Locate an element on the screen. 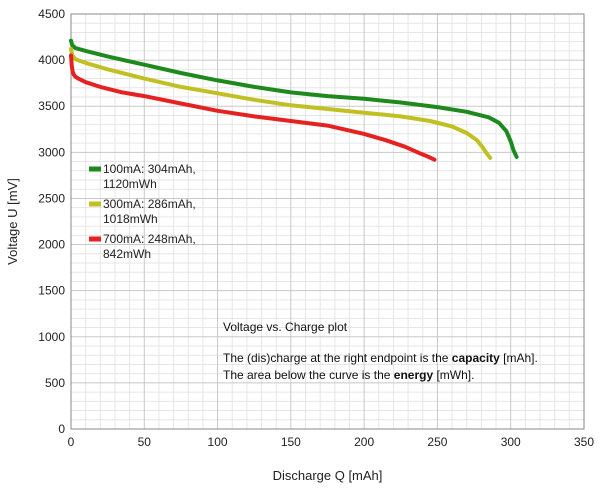 This screenshot has height=489, width=600. annotation-title: Voltage vs. Charge plot is located at coordinates (285, 327).